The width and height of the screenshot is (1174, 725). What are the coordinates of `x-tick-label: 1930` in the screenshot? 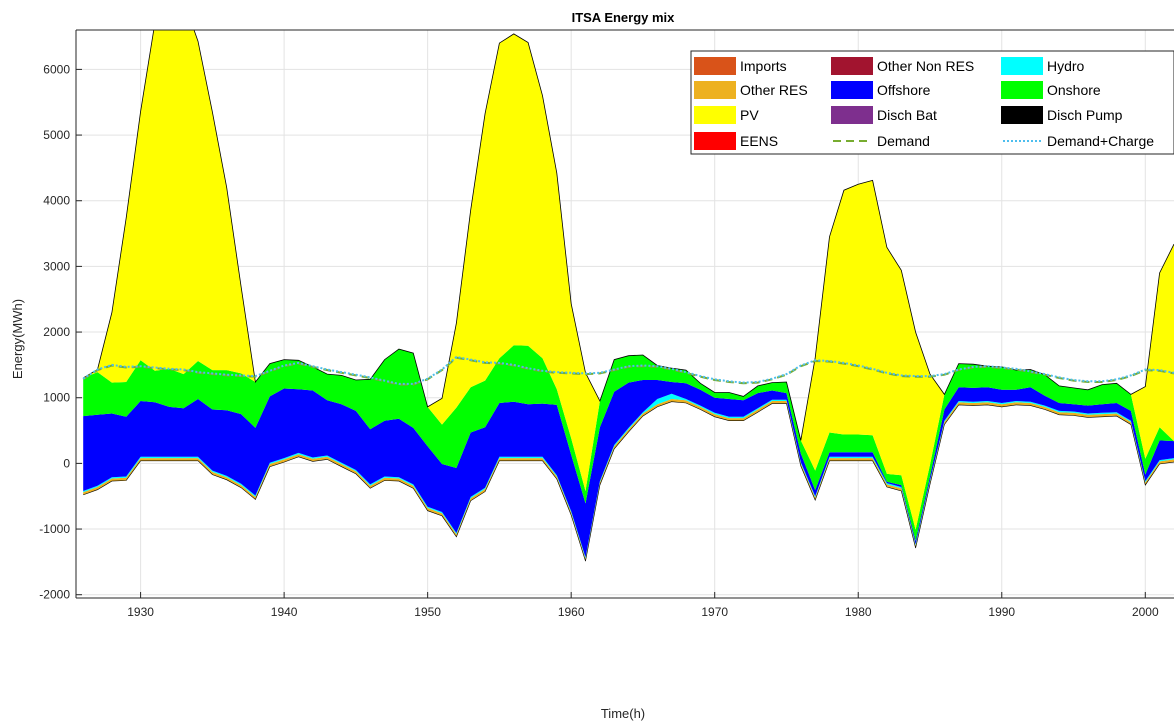 It's located at (140, 612).